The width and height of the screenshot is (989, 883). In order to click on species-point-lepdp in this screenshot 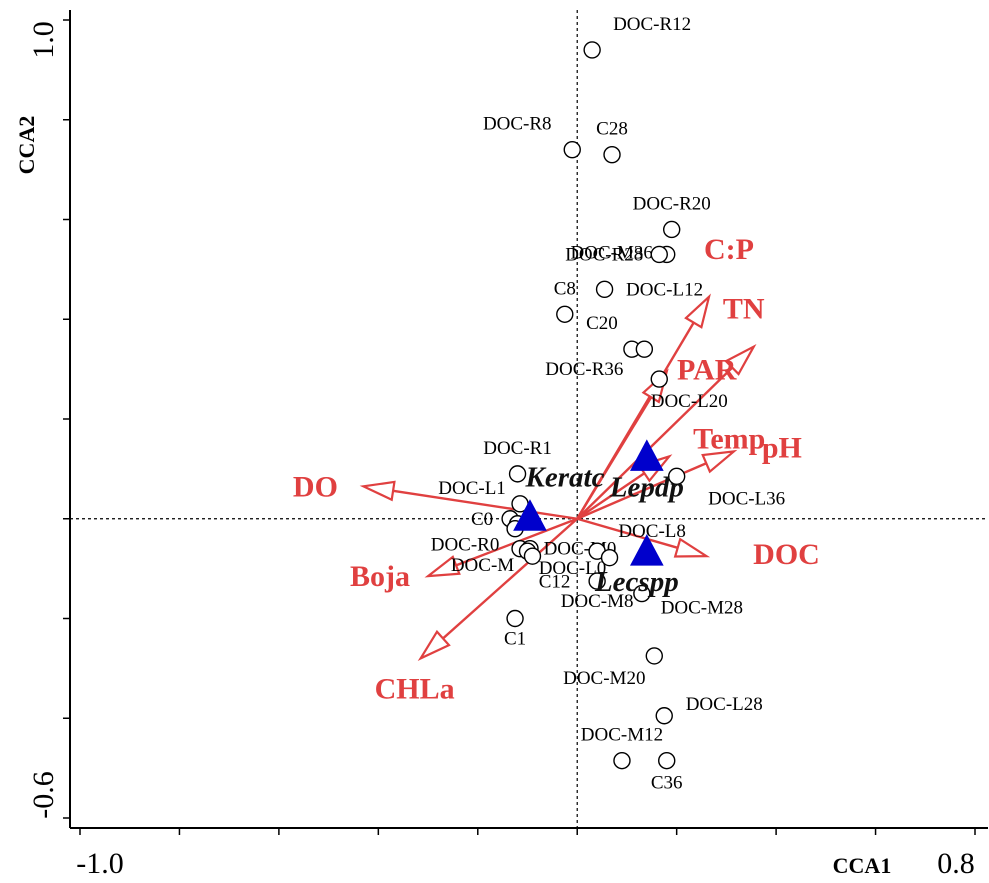, I will do `click(646, 455)`.